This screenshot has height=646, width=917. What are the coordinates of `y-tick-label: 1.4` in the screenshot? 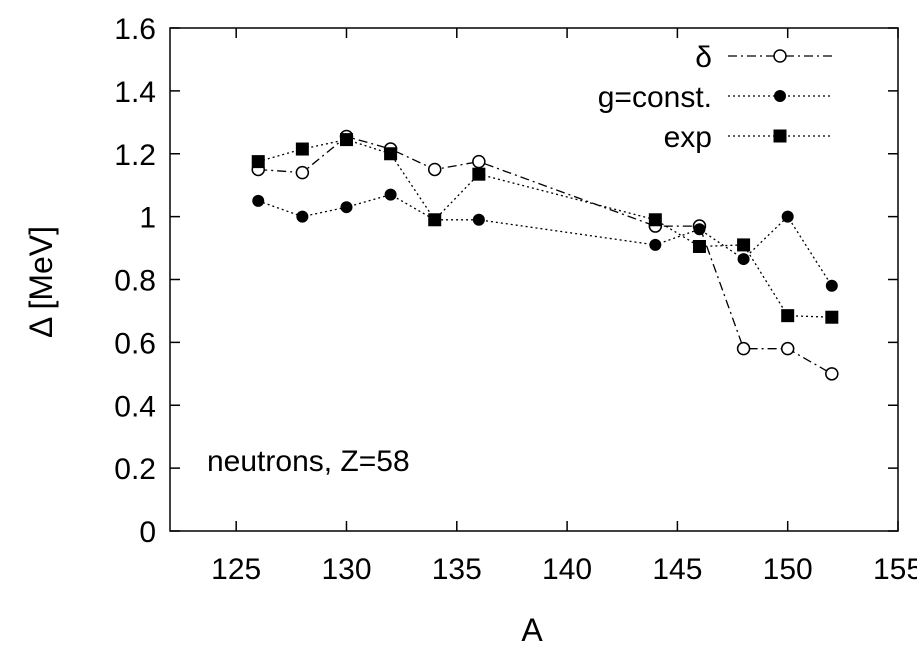 It's located at (135, 92).